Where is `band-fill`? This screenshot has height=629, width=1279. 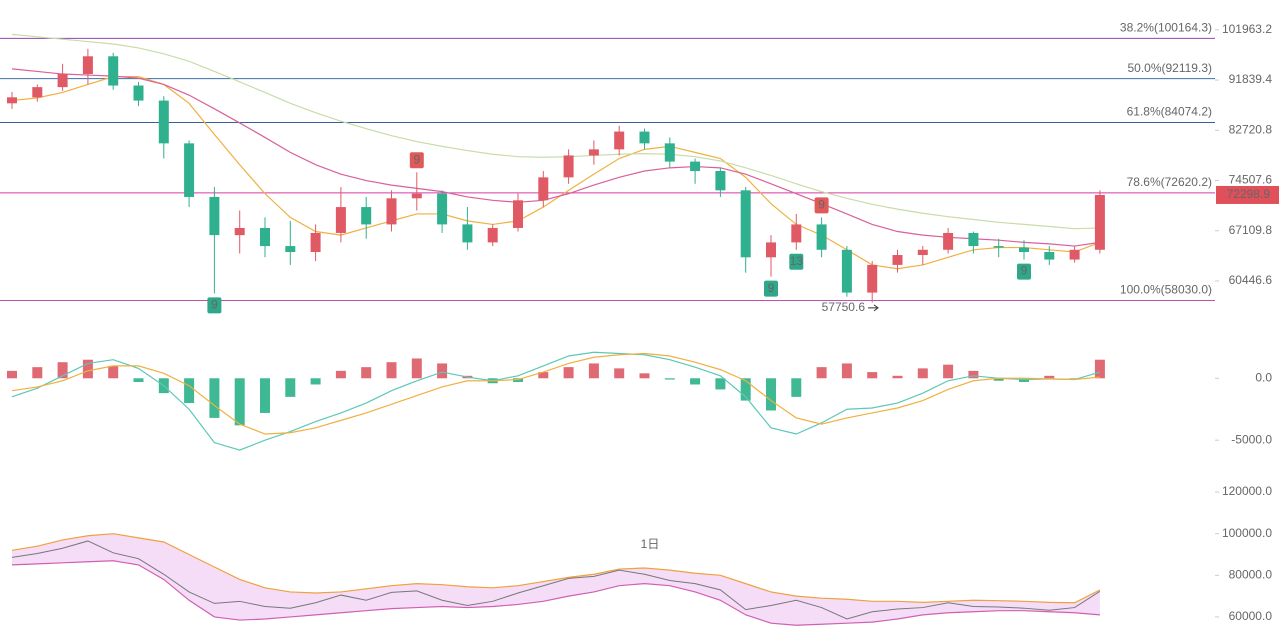 band-fill is located at coordinates (556, 579).